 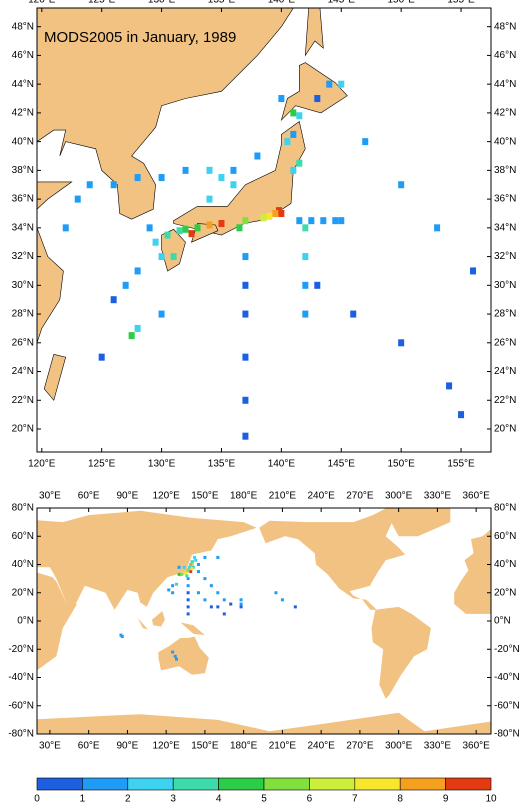 What do you see at coordinates (23, 564) in the screenshot?
I see `y-tick-label: 40°N` at bounding box center [23, 564].